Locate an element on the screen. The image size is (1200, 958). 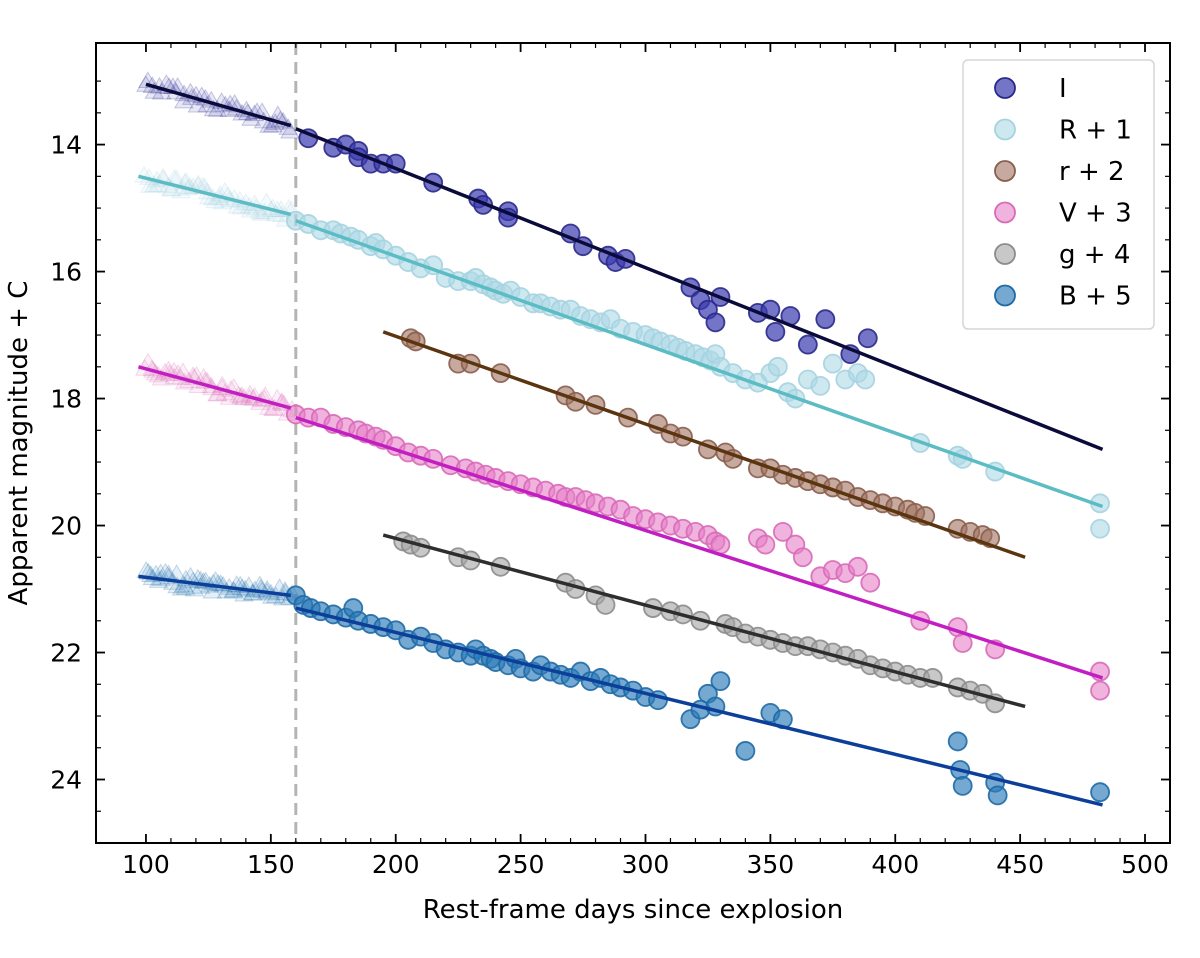
x-tick-label: 250 is located at coordinates (521, 864).